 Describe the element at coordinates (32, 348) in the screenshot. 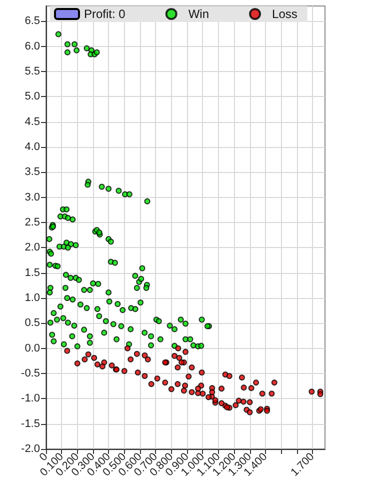

I see `y-tick-label: 0.0` at that location.